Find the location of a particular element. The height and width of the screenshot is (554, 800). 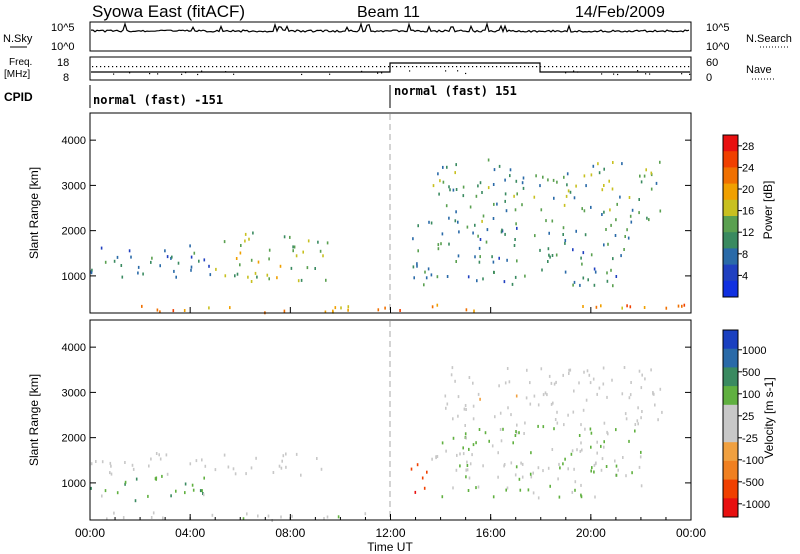

power-colorbar: 4 8 12 16 20 24 28 is located at coordinates (738, 216).